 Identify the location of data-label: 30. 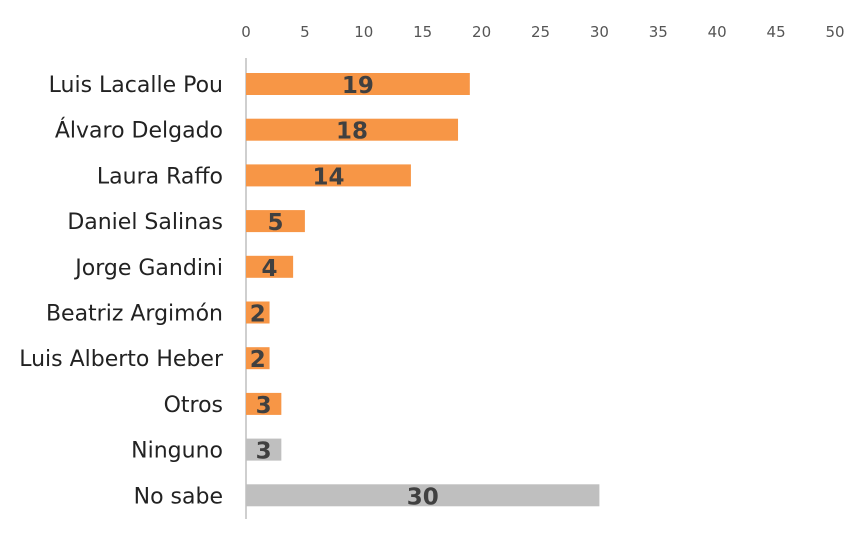
(423, 497).